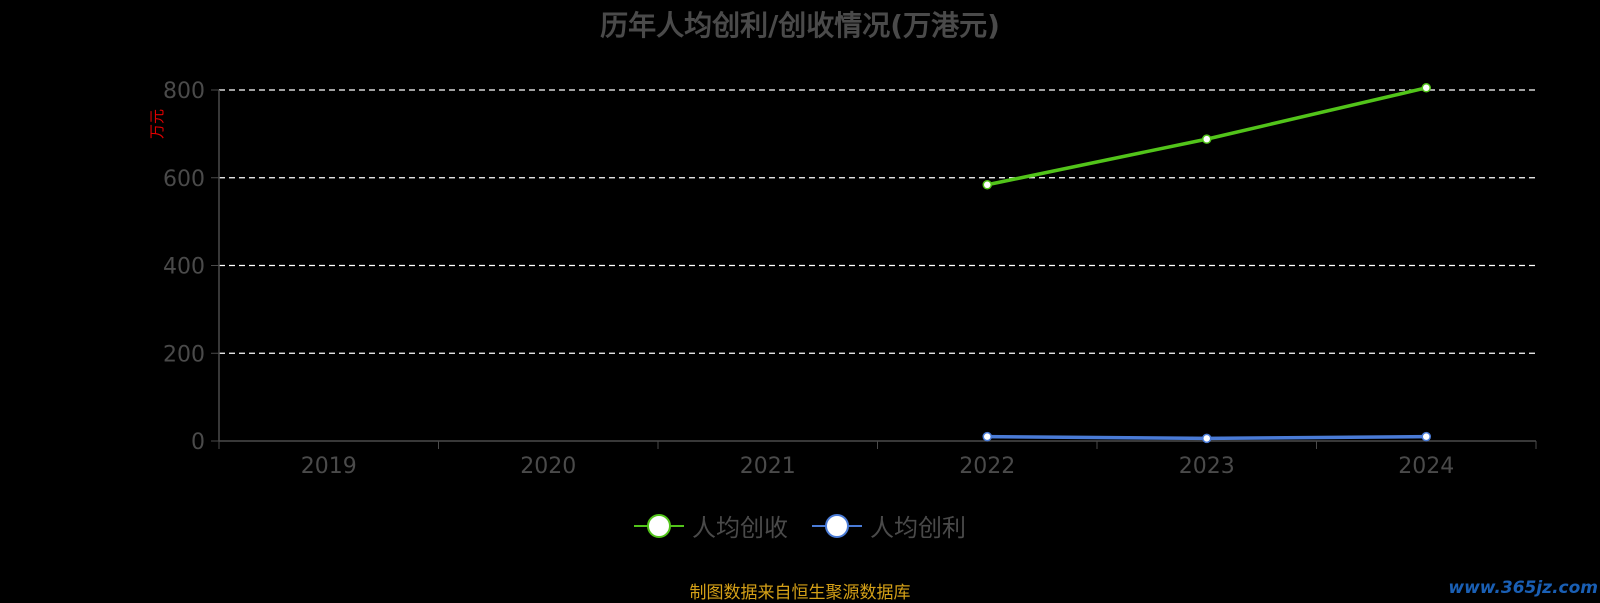 The width and height of the screenshot is (1600, 603). What do you see at coordinates (987, 466) in the screenshot?
I see `x-tick-label: 2022` at bounding box center [987, 466].